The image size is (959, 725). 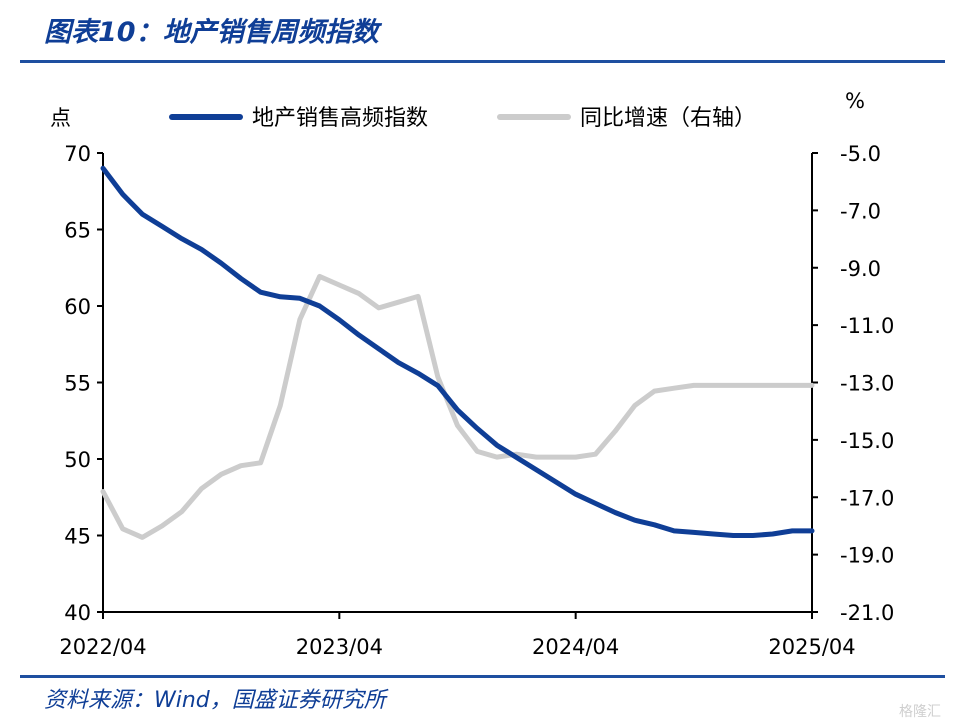 I want to click on y-right-tick-label: -15.0, so click(x=867, y=441).